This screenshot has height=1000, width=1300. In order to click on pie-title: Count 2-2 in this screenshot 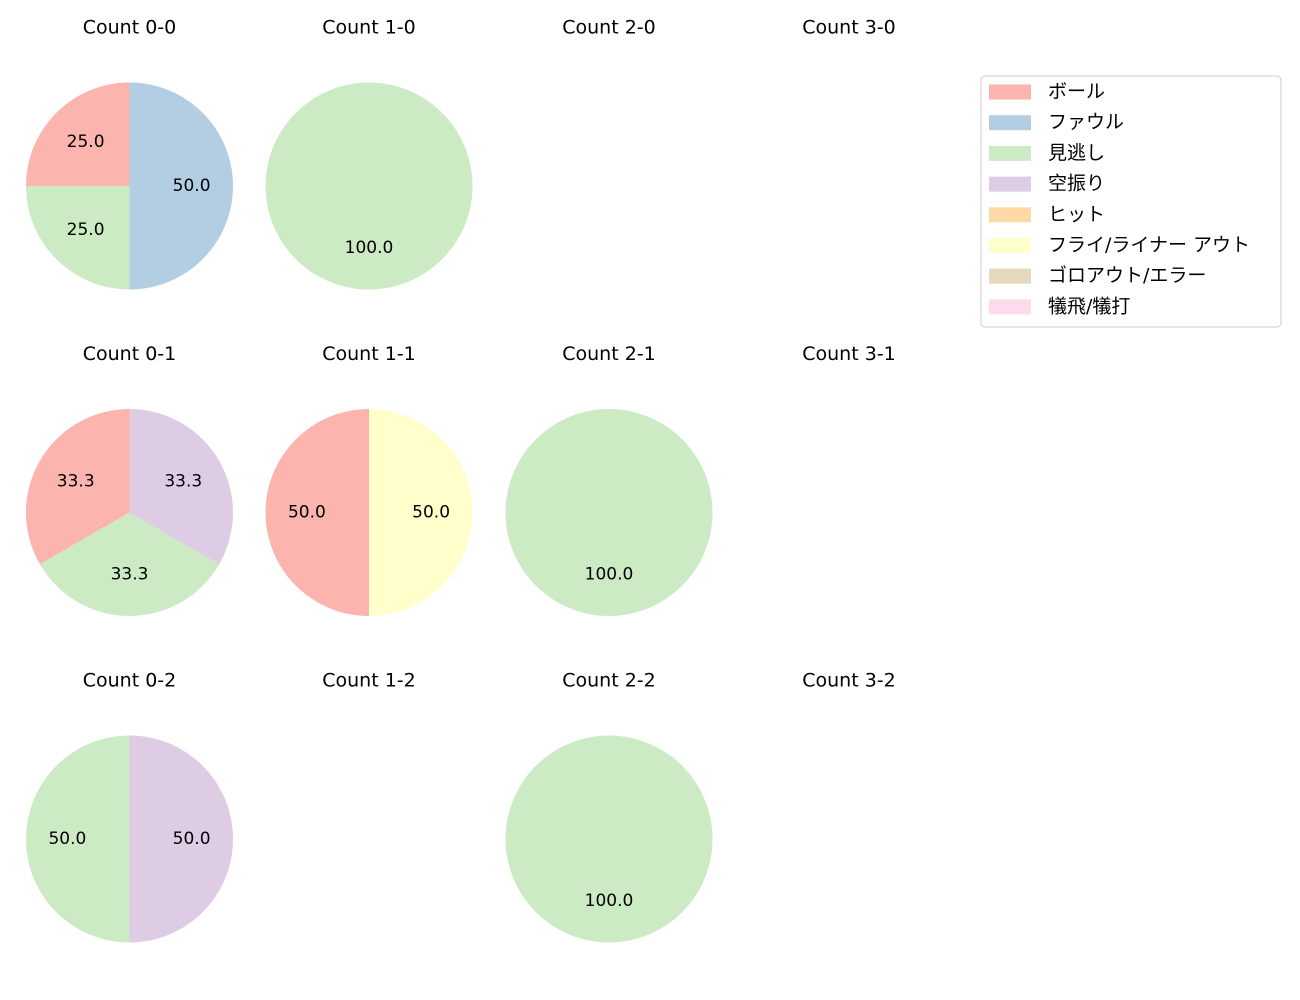, I will do `click(609, 681)`.